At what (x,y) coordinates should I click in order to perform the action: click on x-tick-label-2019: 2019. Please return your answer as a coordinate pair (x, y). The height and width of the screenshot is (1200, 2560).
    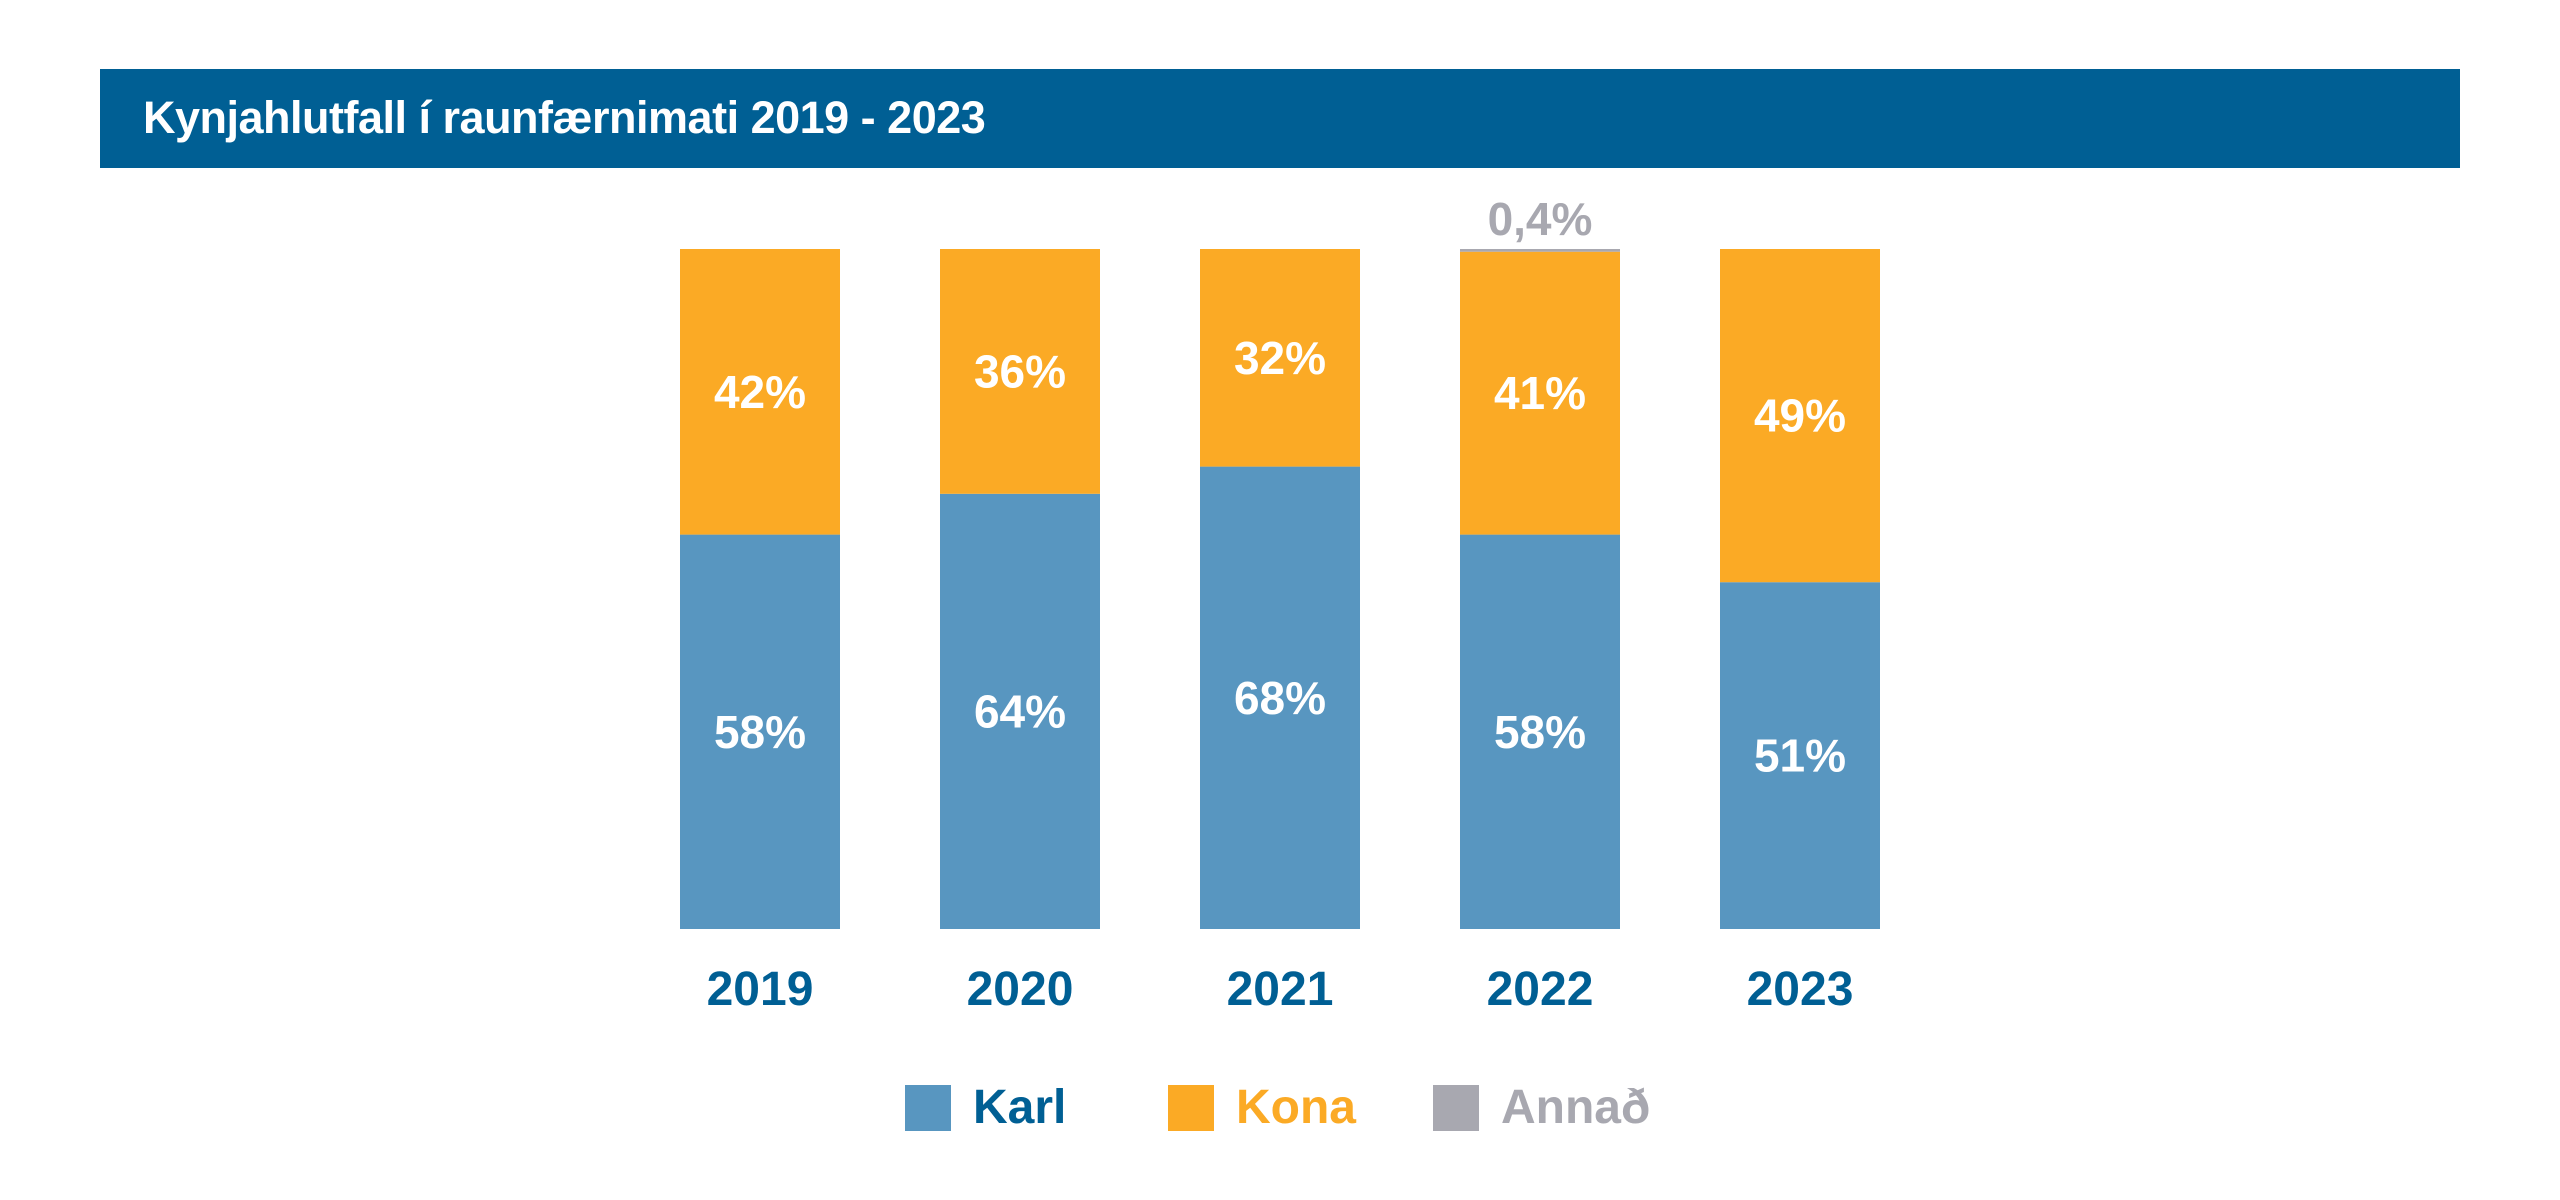
    Looking at the image, I should click on (760, 989).